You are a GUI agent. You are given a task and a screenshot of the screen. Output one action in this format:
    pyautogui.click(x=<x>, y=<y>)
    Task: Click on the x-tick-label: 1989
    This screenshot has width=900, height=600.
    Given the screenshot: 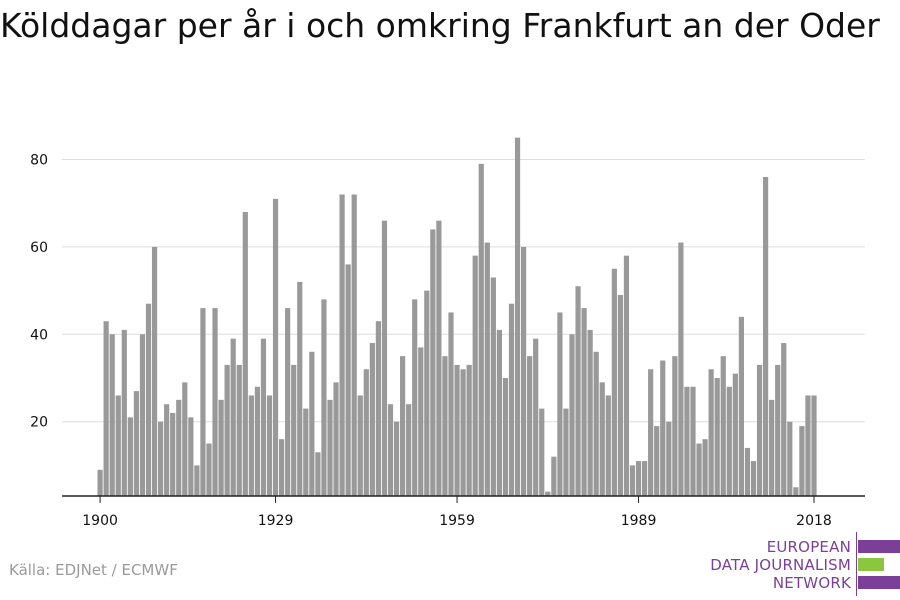 What is the action you would take?
    pyautogui.click(x=639, y=521)
    